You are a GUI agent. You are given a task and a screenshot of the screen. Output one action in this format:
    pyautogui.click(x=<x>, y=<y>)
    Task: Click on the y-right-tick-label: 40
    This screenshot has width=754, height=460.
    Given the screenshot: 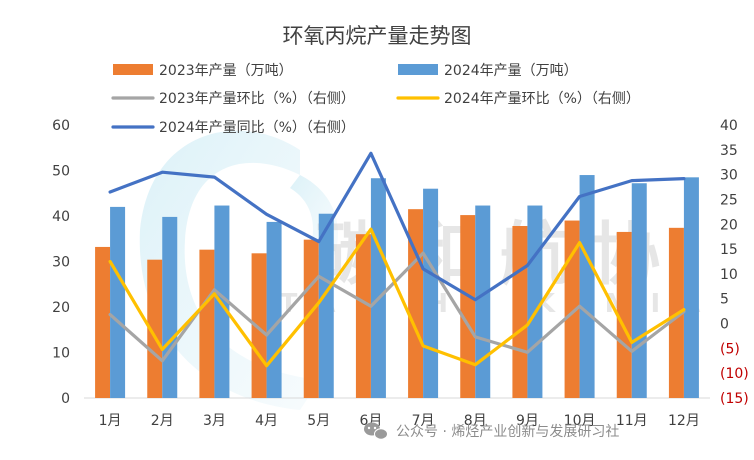 What is the action you would take?
    pyautogui.click(x=729, y=126)
    